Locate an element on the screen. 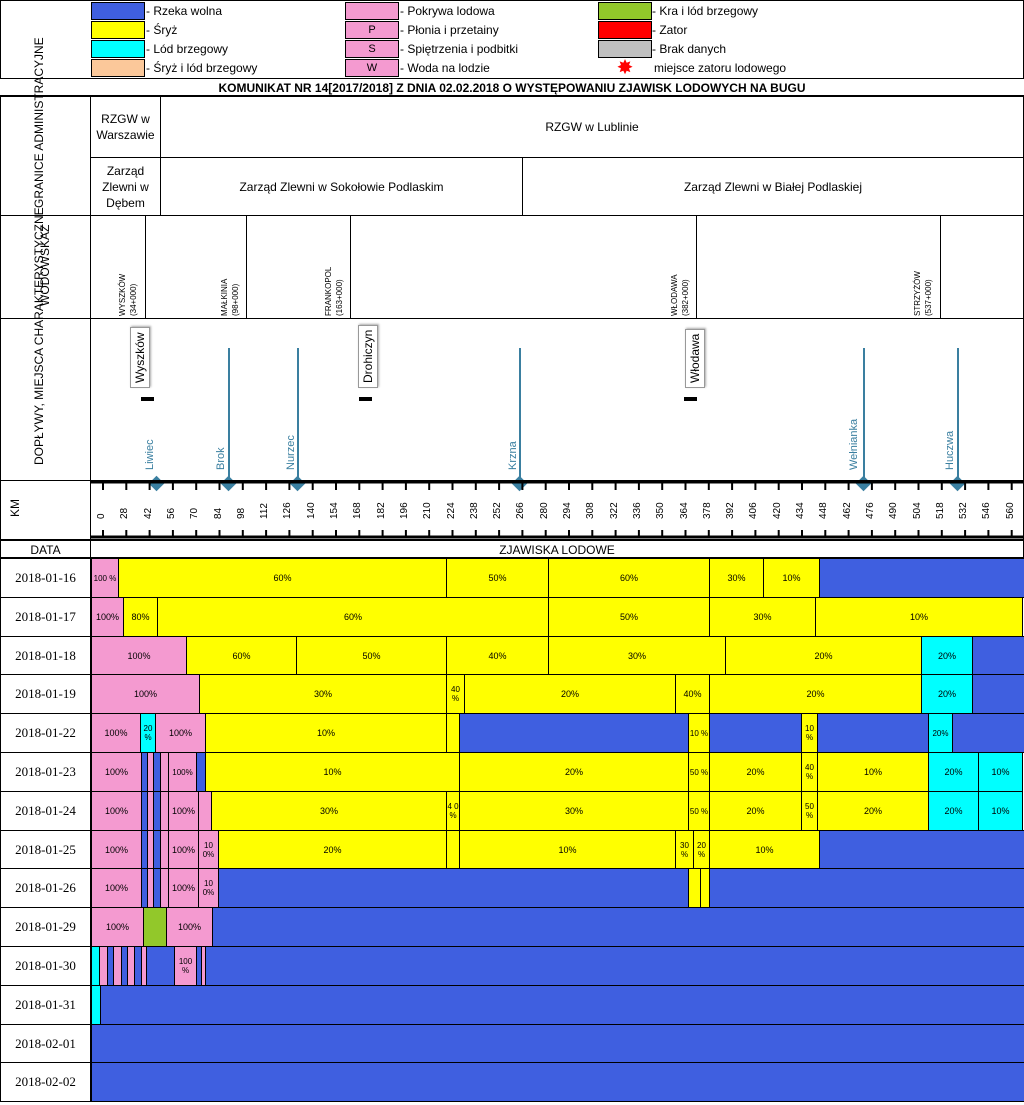  legend-label: - Spiętrzenia i podbitki is located at coordinates (459, 49).